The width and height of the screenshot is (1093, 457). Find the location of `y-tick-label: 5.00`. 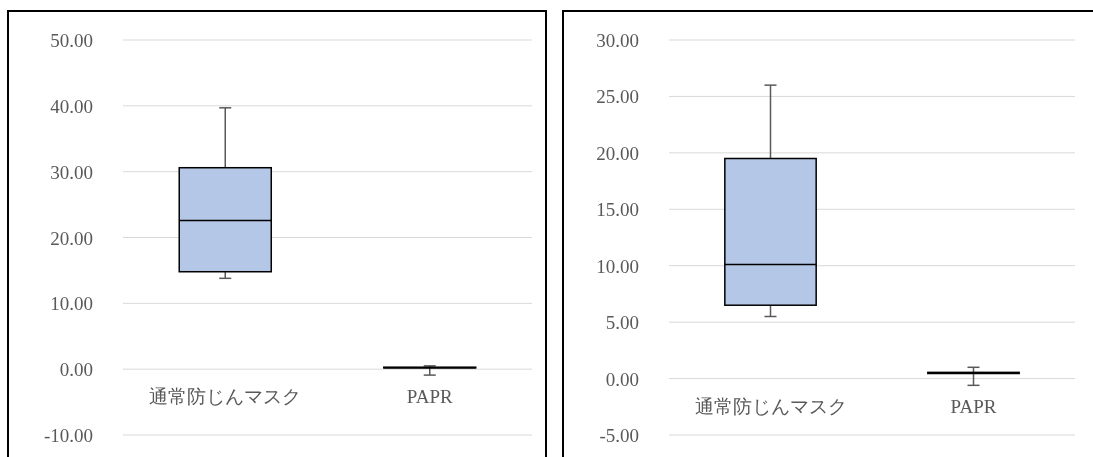

y-tick-label: 5.00 is located at coordinates (622, 323).